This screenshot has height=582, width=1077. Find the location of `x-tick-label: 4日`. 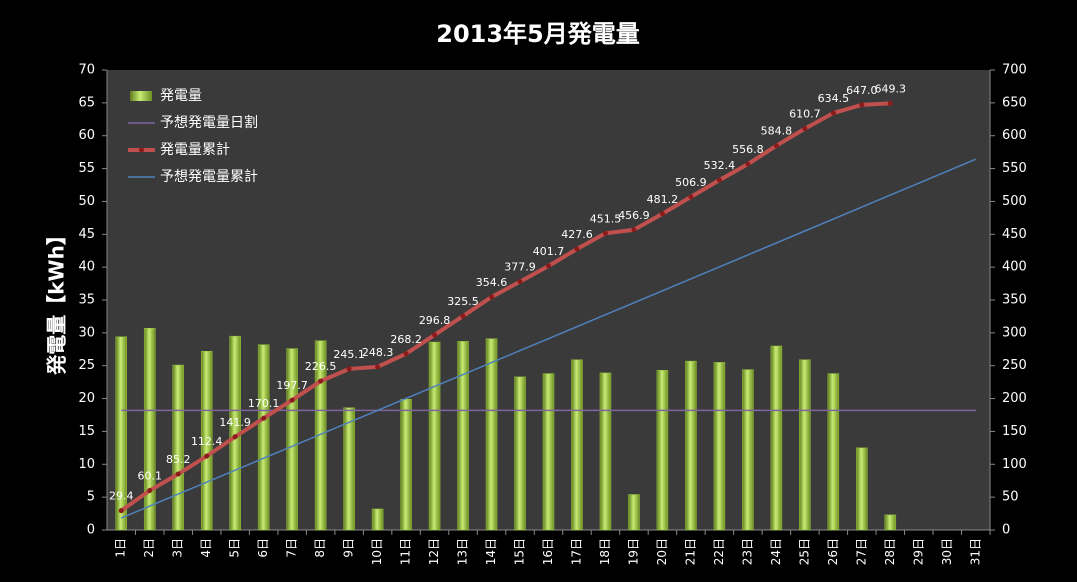

x-tick-label: 4日 is located at coordinates (206, 548).